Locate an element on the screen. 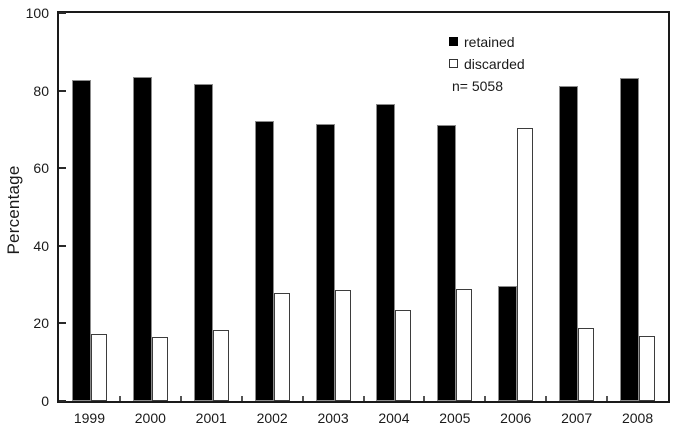 The width and height of the screenshot is (675, 436). legend-note: n= 5058 is located at coordinates (477, 85).